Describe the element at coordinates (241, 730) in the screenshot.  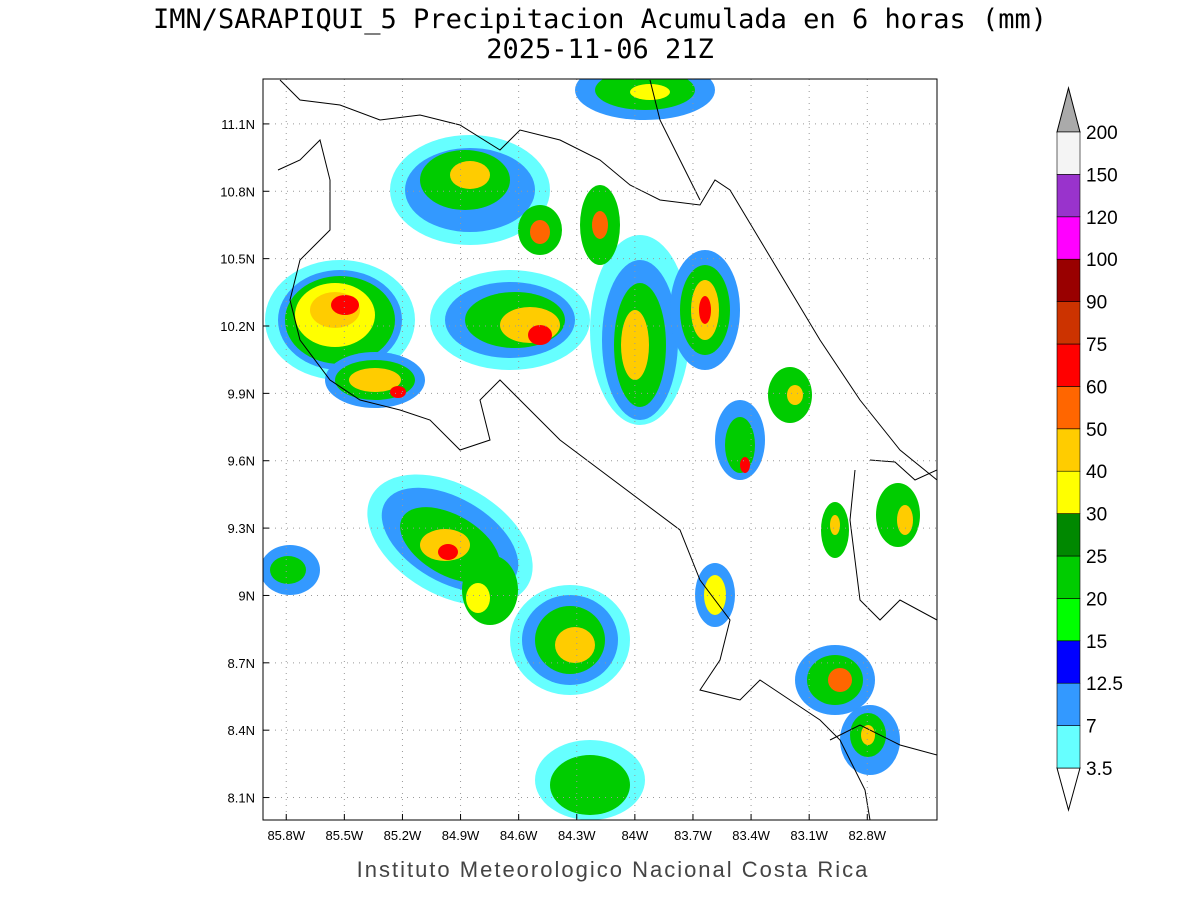
I see `y-tick-label: 8.4N` at that location.